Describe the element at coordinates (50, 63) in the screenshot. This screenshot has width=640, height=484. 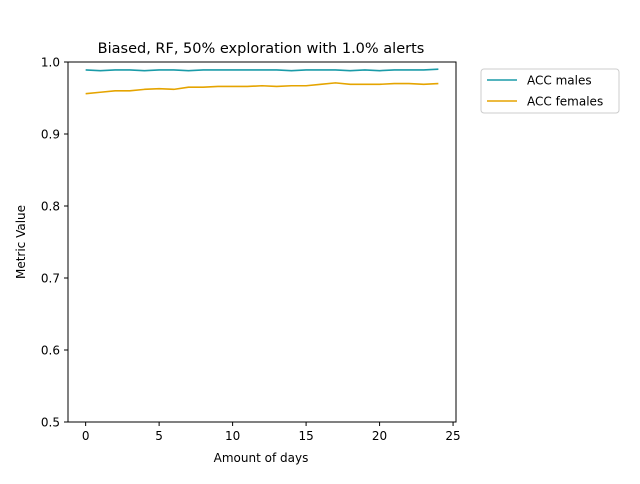
I see `y-tick-label: 1.0` at that location.